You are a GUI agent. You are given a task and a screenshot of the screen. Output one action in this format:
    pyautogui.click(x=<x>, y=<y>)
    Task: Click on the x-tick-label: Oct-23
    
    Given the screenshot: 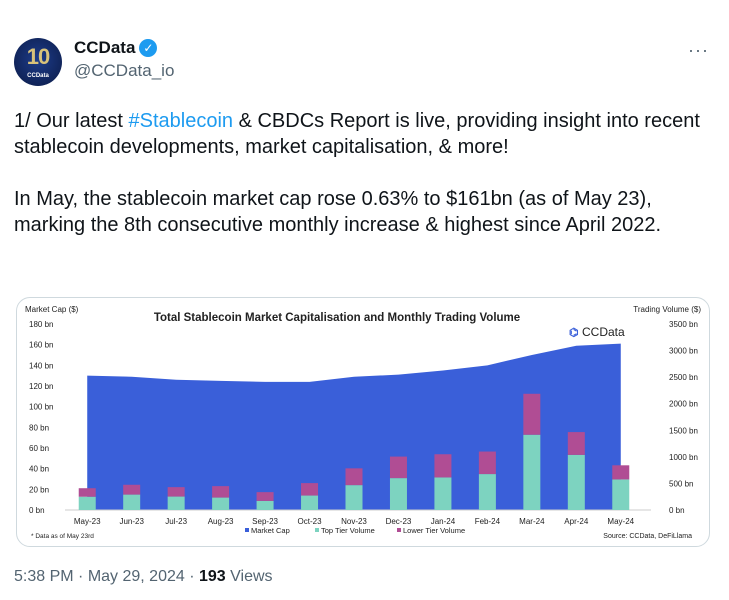 What is the action you would take?
    pyautogui.click(x=310, y=521)
    